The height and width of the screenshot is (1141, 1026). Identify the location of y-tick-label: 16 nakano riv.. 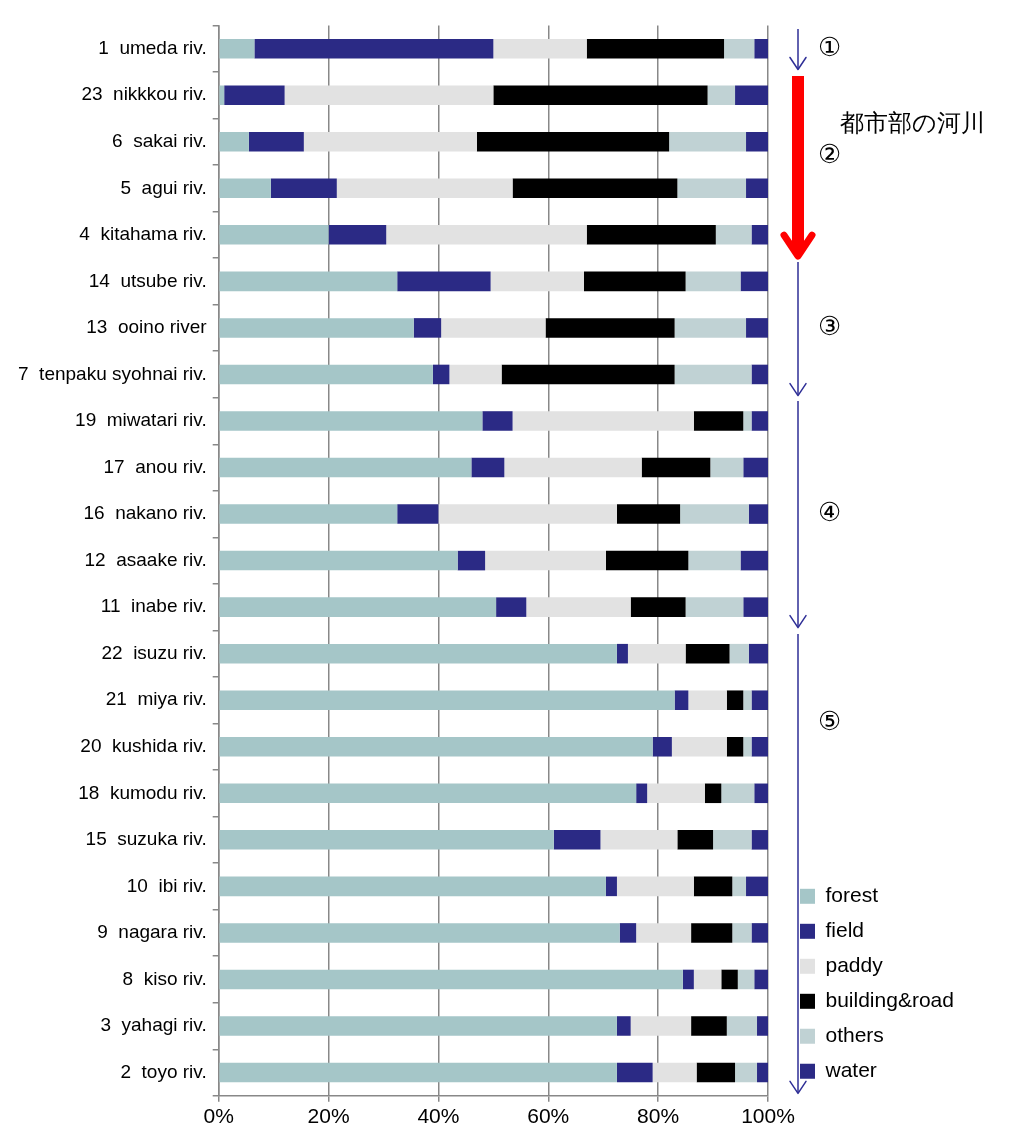
(145, 513).